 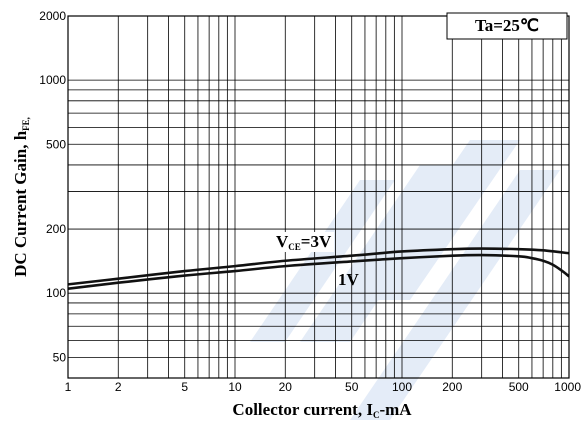 What do you see at coordinates (235, 387) in the screenshot?
I see `x-tick-label: 10` at bounding box center [235, 387].